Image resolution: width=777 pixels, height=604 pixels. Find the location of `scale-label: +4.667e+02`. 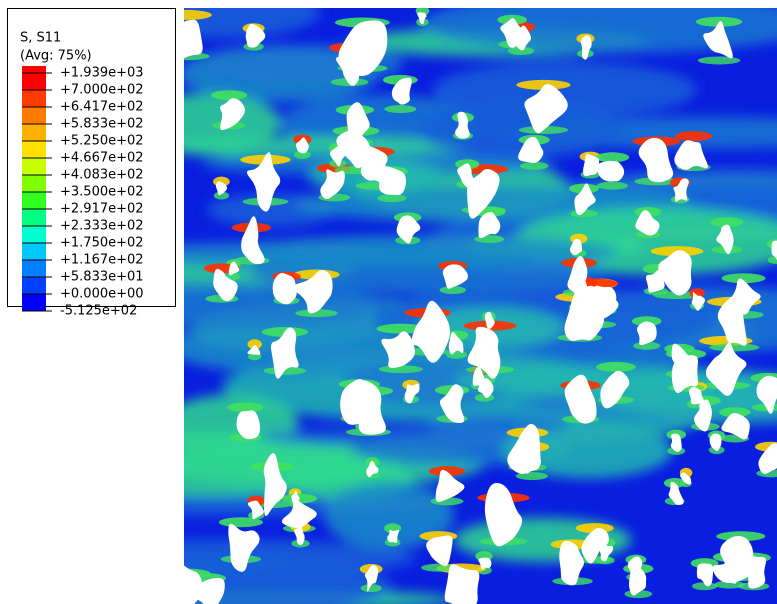

scale-label: +4.667e+02 is located at coordinates (102, 158).